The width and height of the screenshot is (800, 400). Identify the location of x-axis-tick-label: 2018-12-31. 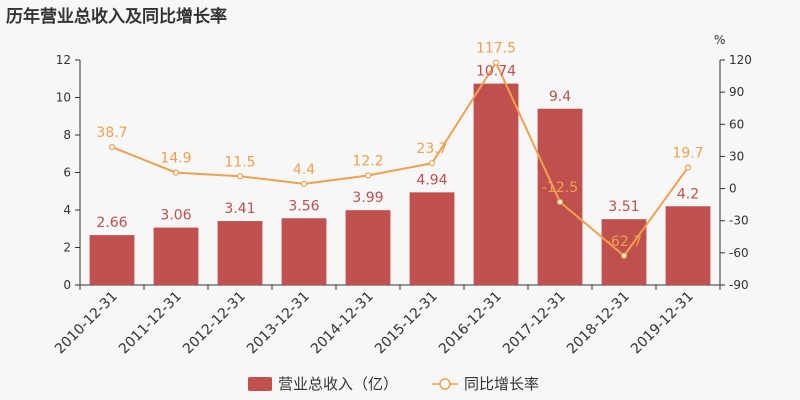
(598, 323).